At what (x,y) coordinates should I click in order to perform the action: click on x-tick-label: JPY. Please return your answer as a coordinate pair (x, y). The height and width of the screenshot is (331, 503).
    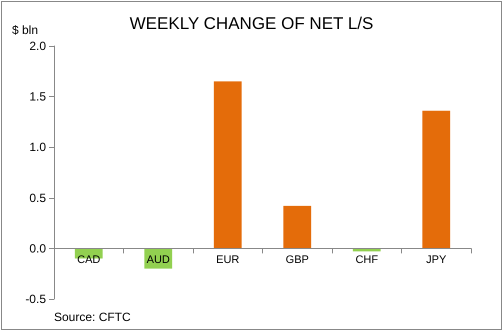
    Looking at the image, I should click on (436, 260).